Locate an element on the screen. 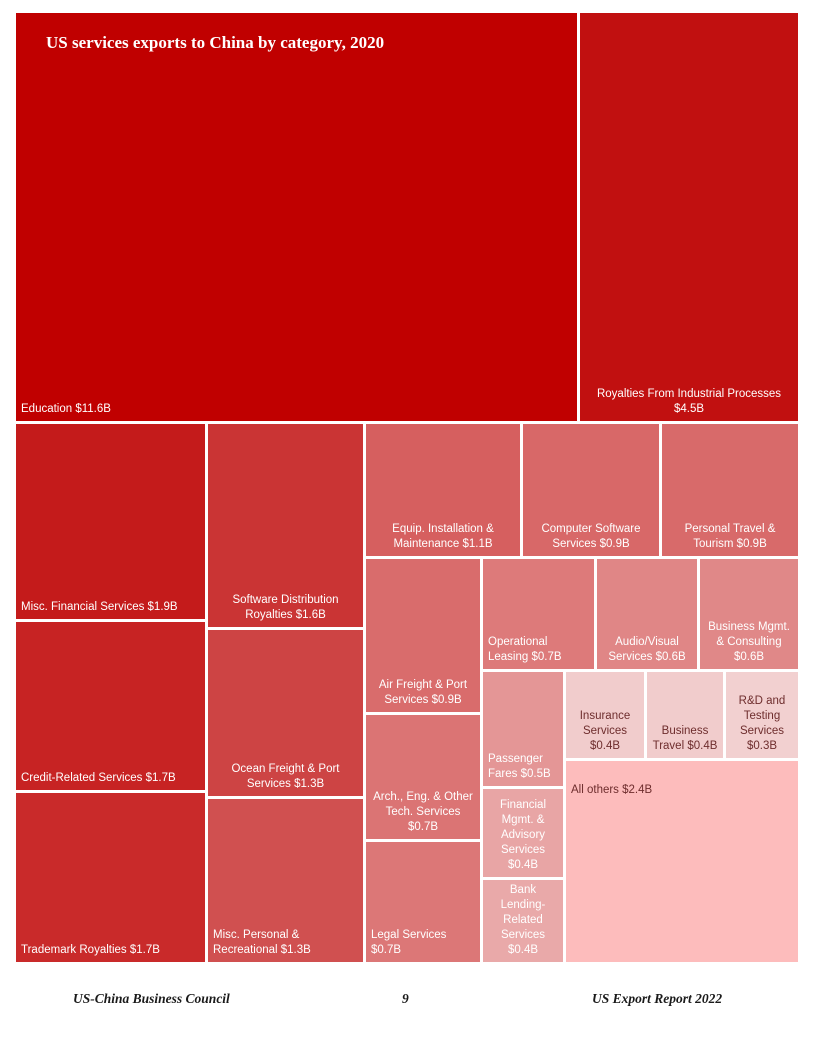 This screenshot has width=816, height=1056. tile-label: R&D and Testing Services $0.3B is located at coordinates (762, 723).